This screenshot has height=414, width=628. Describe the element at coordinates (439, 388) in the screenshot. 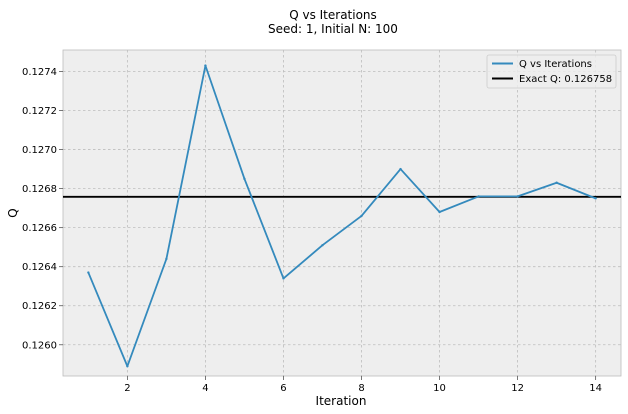

I see `x-tick-label: 10` at that location.